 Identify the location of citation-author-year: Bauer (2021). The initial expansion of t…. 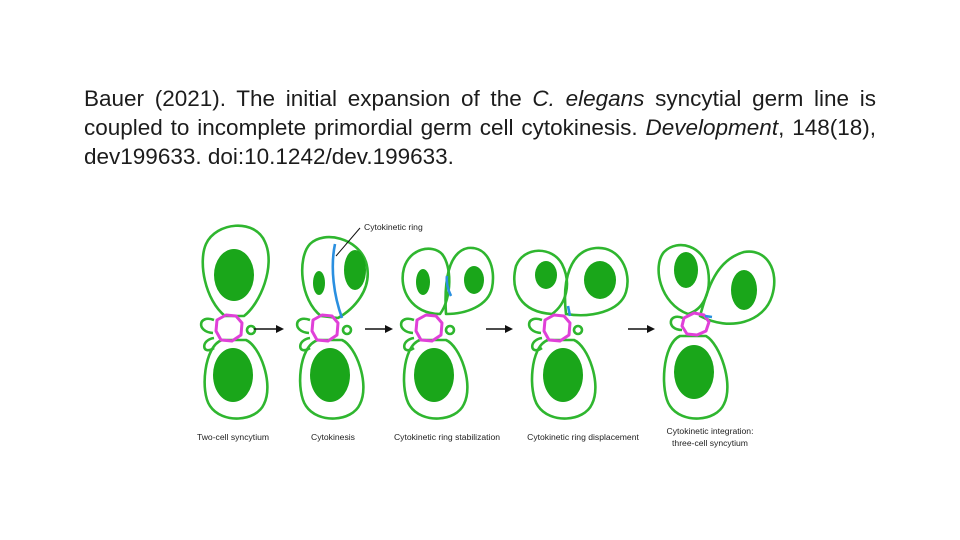
(308, 98).